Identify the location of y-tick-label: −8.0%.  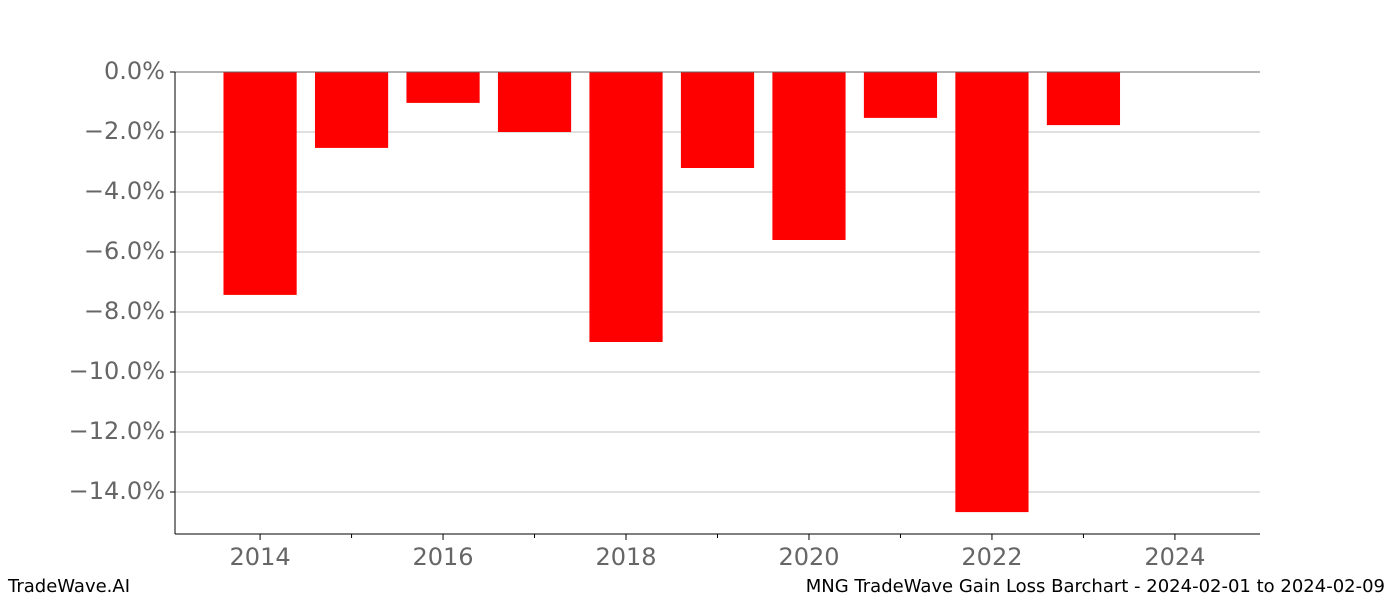
(124, 311).